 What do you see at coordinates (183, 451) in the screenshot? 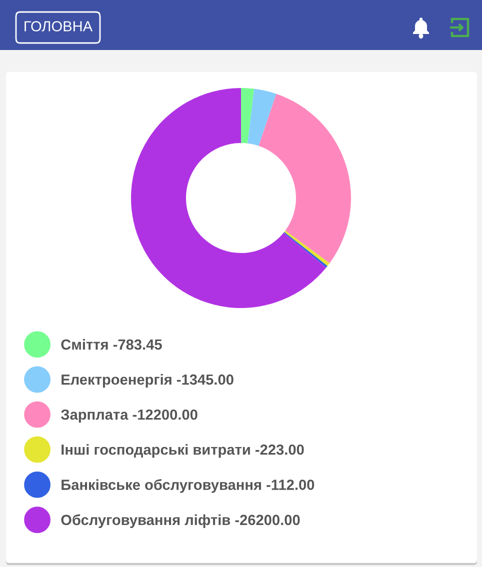
I see `legend-label: Інші господарські витрати -223.00` at bounding box center [183, 451].